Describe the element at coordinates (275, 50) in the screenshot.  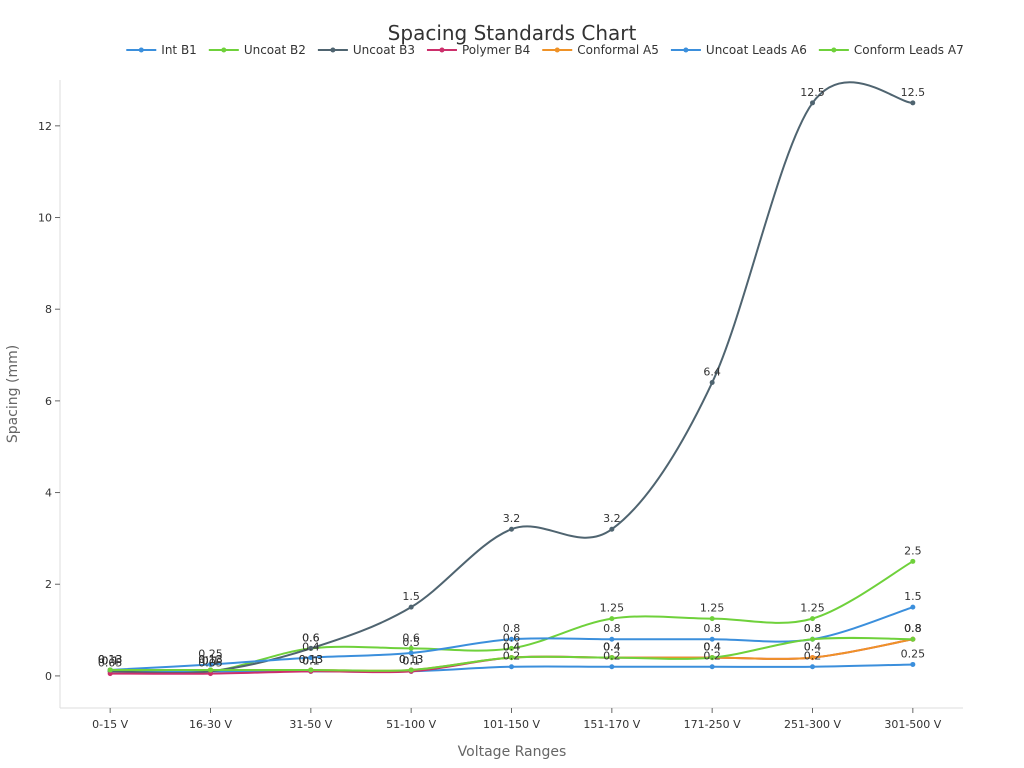
I see `legend-label: Uncoat B2` at that location.